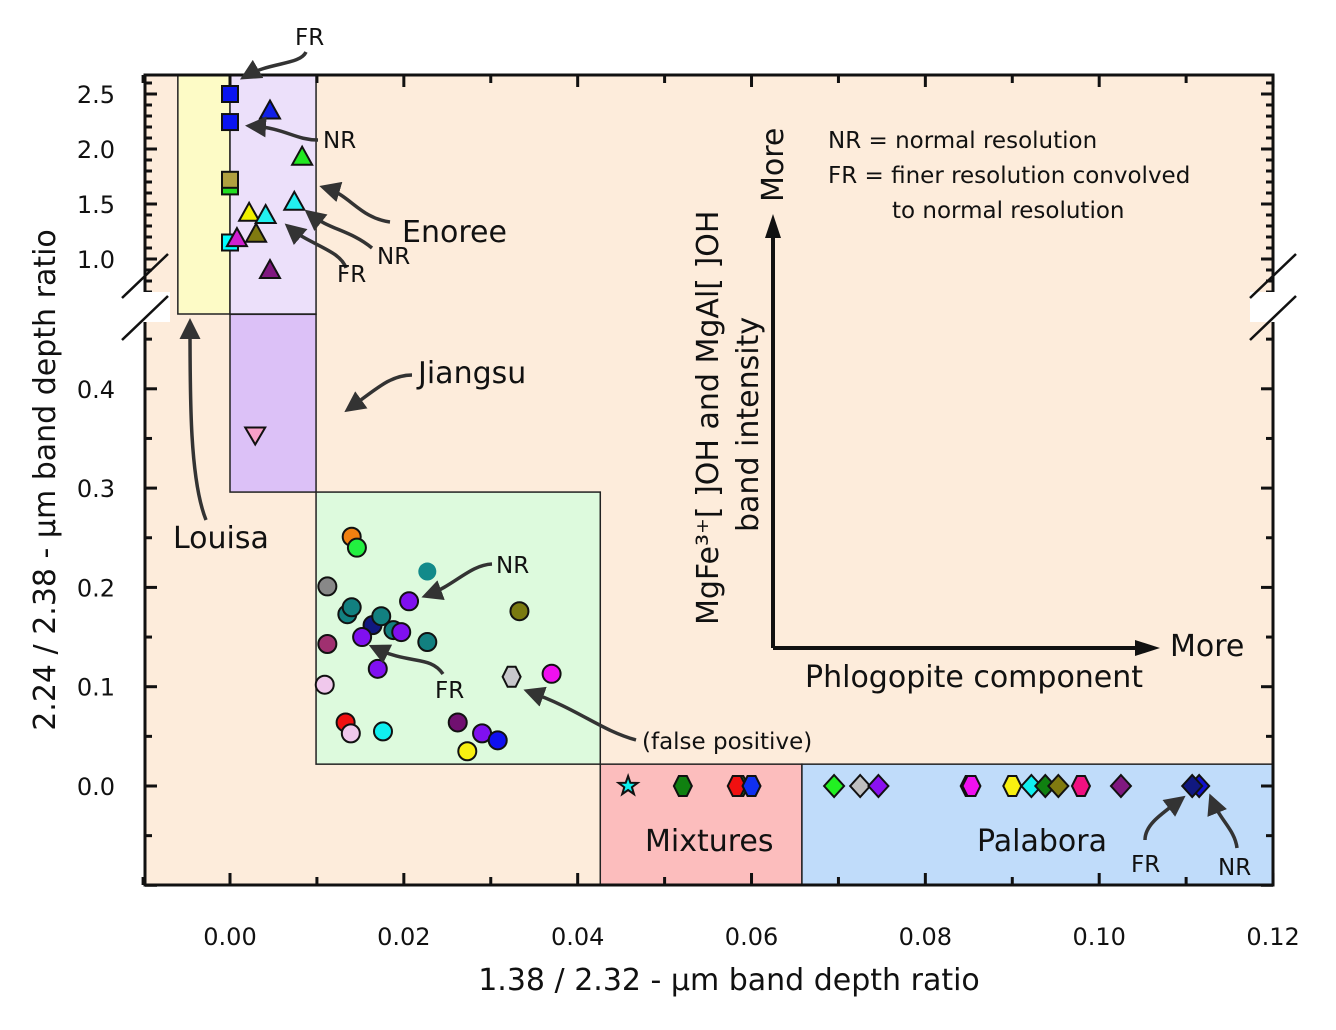 This screenshot has height=1030, width=1336. I want to click on x-tick-label: 0.04, so click(577, 937).